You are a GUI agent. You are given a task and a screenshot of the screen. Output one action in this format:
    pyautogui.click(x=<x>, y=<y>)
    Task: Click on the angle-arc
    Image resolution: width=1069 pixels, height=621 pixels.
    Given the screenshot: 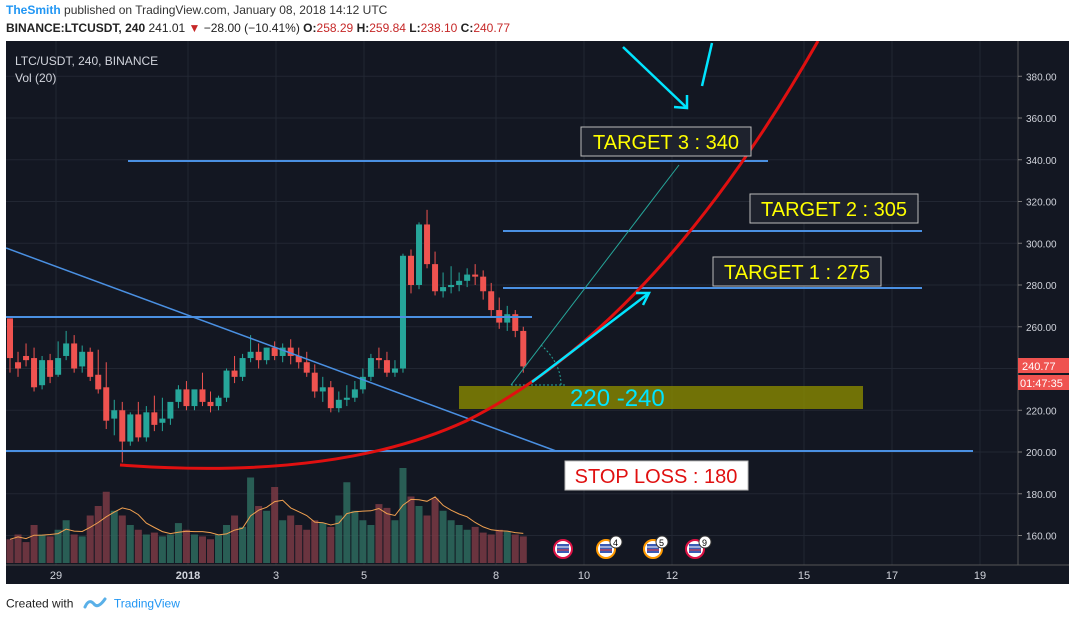 What is the action you would take?
    pyautogui.click(x=551, y=365)
    